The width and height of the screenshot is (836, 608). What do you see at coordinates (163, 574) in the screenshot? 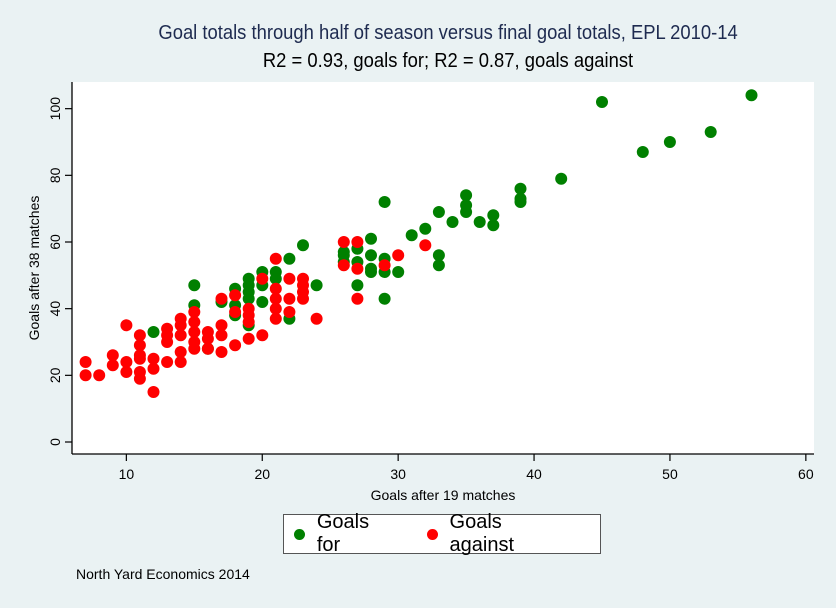
I see `source-note: North Yard Economics 2014` at bounding box center [163, 574].